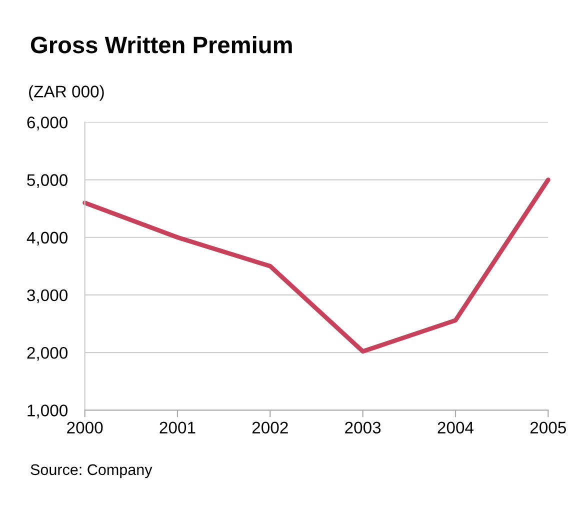 This screenshot has width=577, height=507. I want to click on x-tick-label: 2002, so click(270, 428).